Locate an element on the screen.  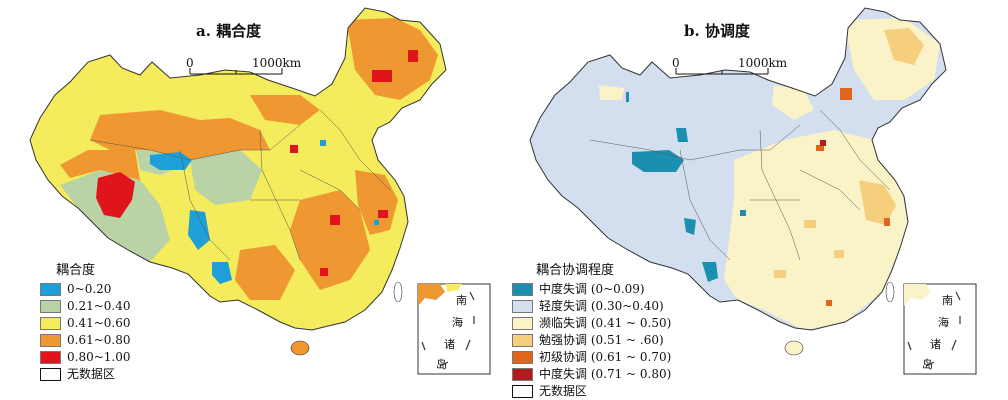
legend-label: 中度失调 (0.71 ~ 0.80) is located at coordinates (605, 374).